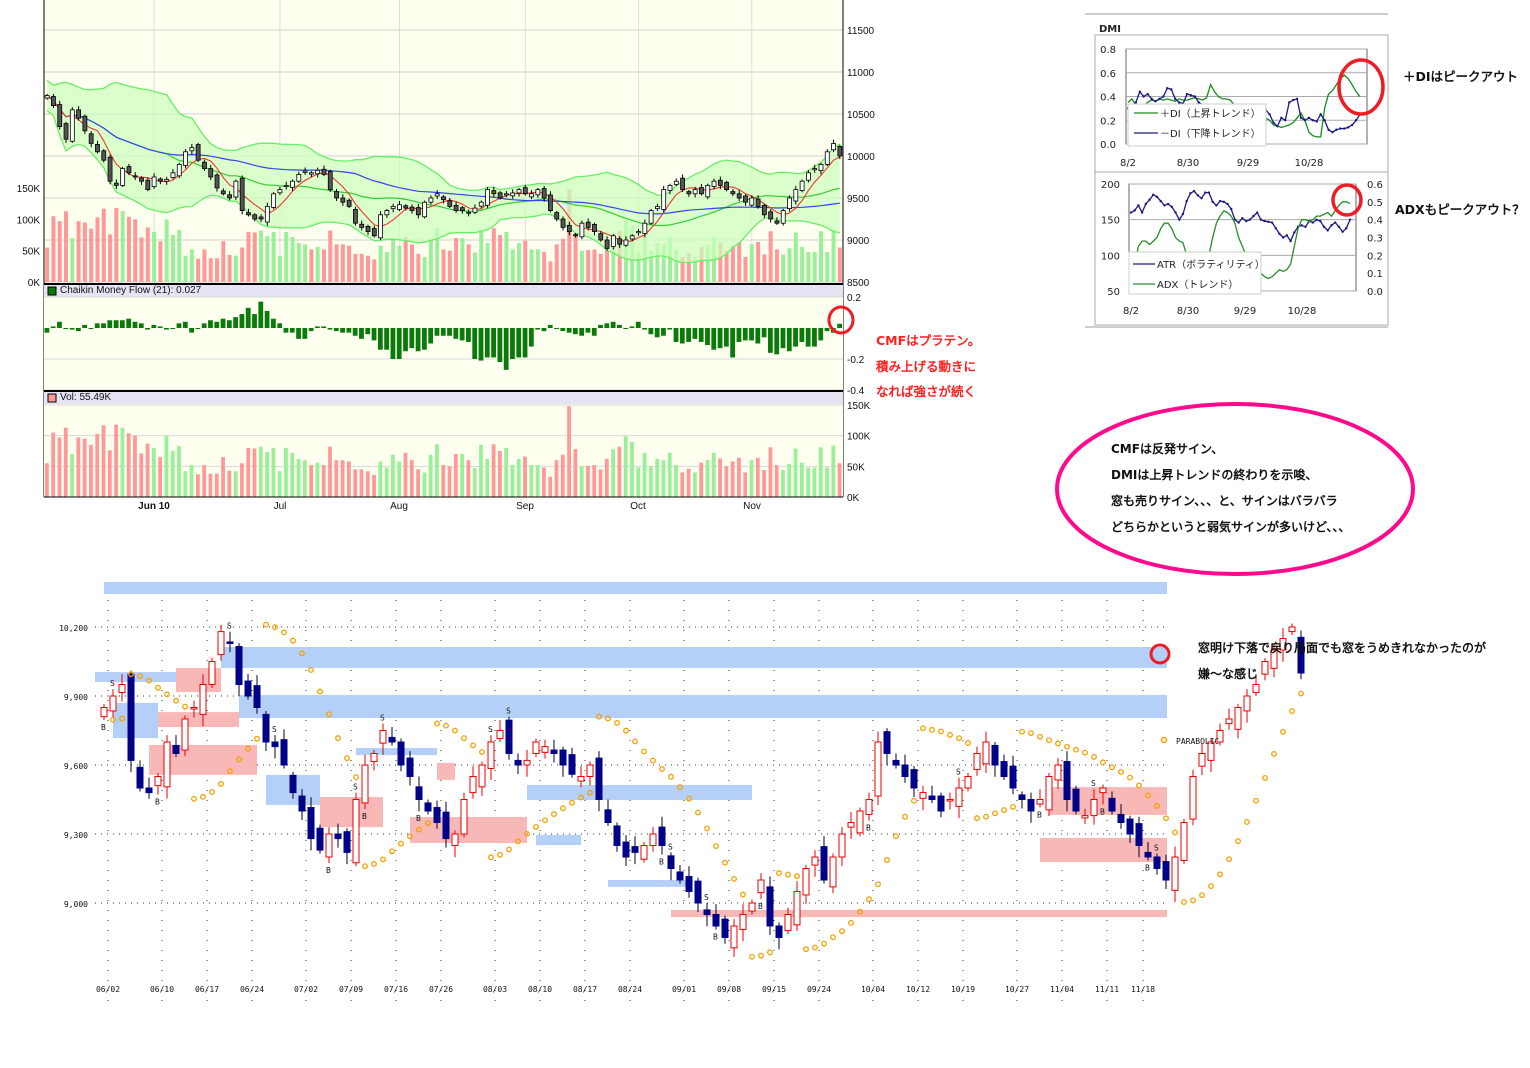 The height and width of the screenshot is (1068, 1530). I want to click on adx-note: ADXもピークアウト？, so click(1460, 209).